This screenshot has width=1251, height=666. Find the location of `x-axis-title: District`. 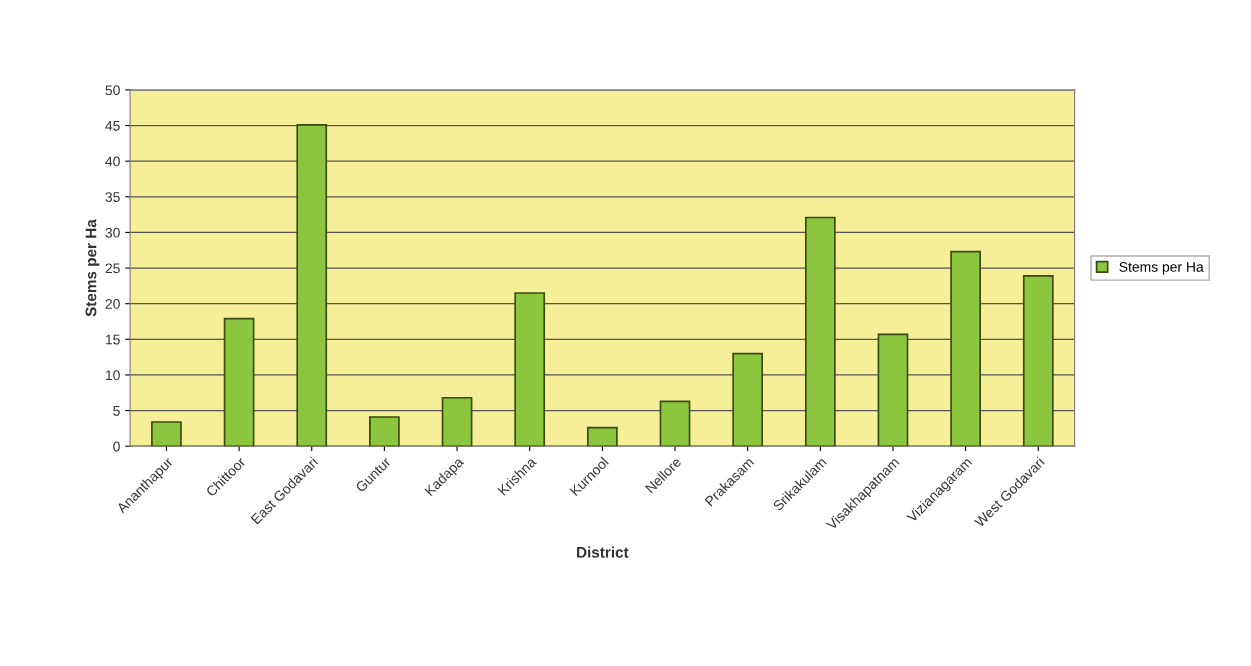

x-axis-title: District is located at coordinates (603, 552).